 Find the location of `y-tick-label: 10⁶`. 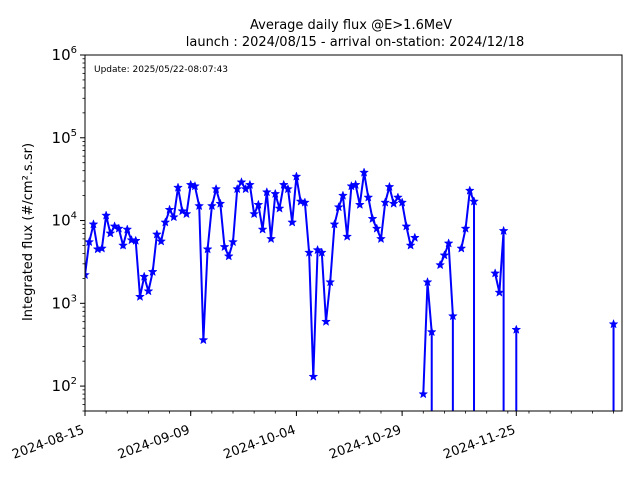

y-tick-label: 10⁶ is located at coordinates (64, 54).